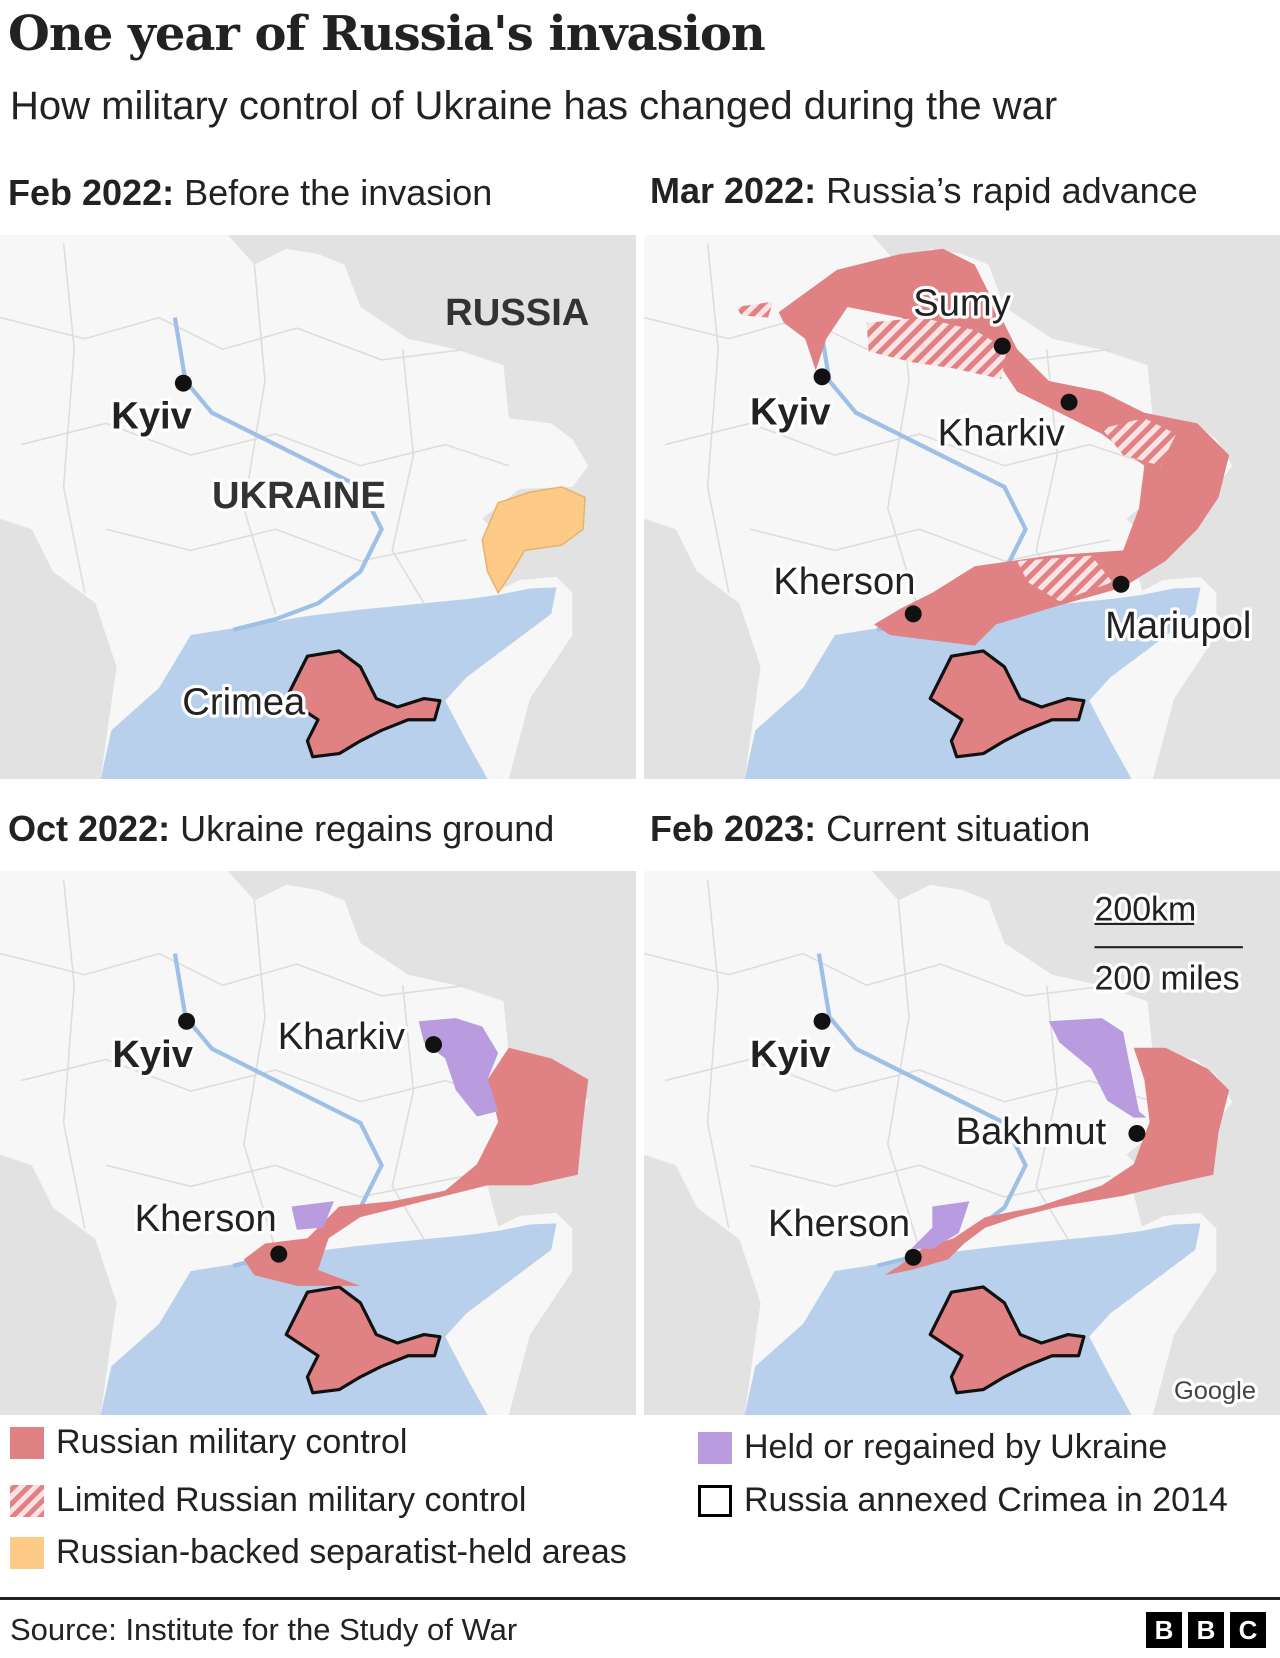  I want to click on legend-ukraine-held: Held or regained by Ukraine, so click(932, 1447).